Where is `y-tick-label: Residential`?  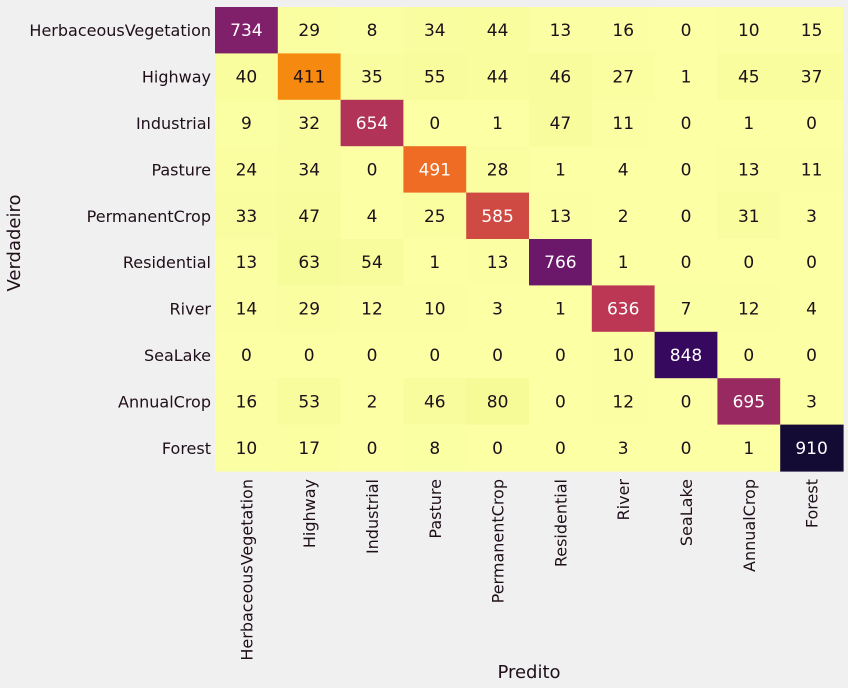 y-tick-label: Residential is located at coordinates (167, 262).